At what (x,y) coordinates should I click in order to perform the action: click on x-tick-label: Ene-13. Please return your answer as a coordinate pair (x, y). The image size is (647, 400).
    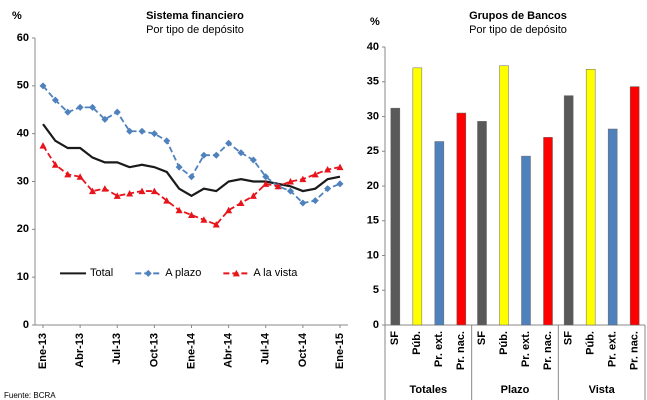
    Looking at the image, I should click on (43, 351).